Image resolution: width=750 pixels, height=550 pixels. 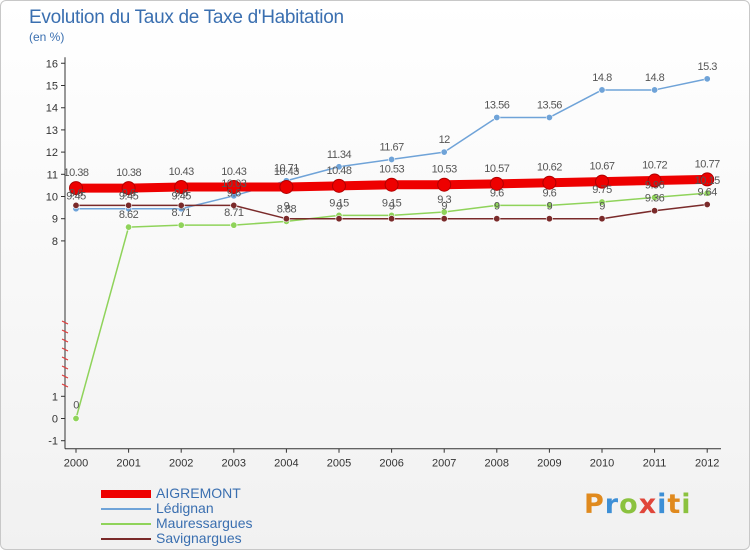 I want to click on data-label: 9.36, so click(x=655, y=199).